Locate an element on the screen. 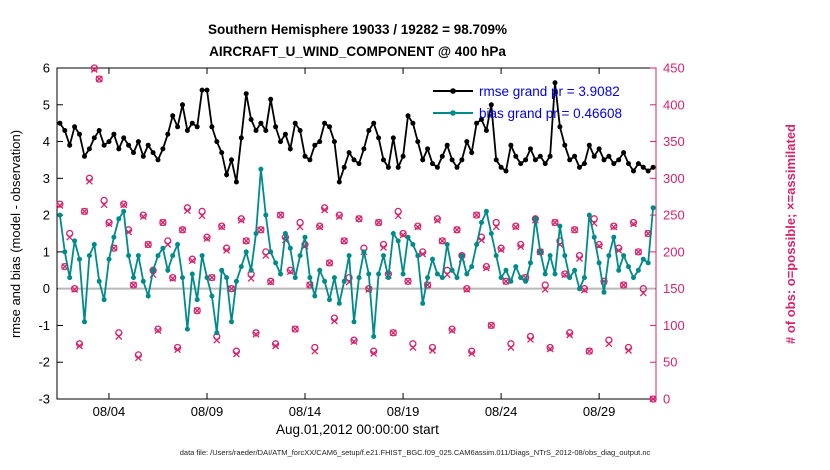  plot-title-line2: AIRCRAFT_U_WIND_COMPONENT @ 400 hPa is located at coordinates (357, 51).